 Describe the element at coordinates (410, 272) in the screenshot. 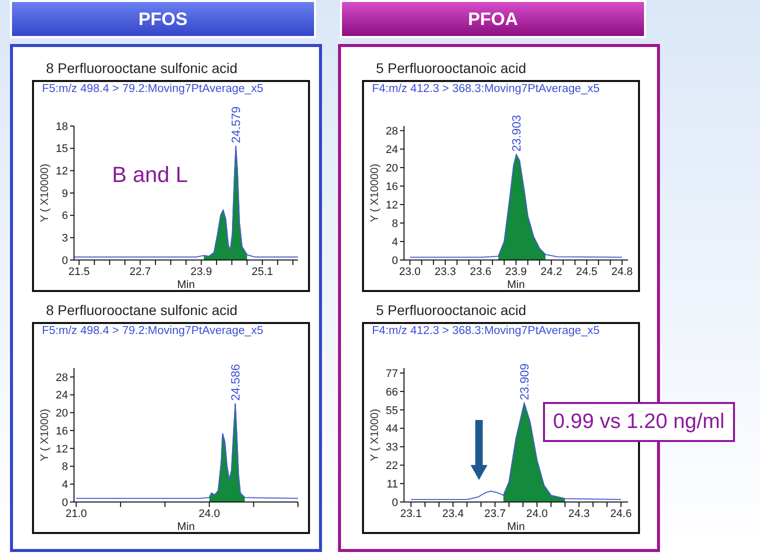

I see `x-tick-label: 23.0` at that location.